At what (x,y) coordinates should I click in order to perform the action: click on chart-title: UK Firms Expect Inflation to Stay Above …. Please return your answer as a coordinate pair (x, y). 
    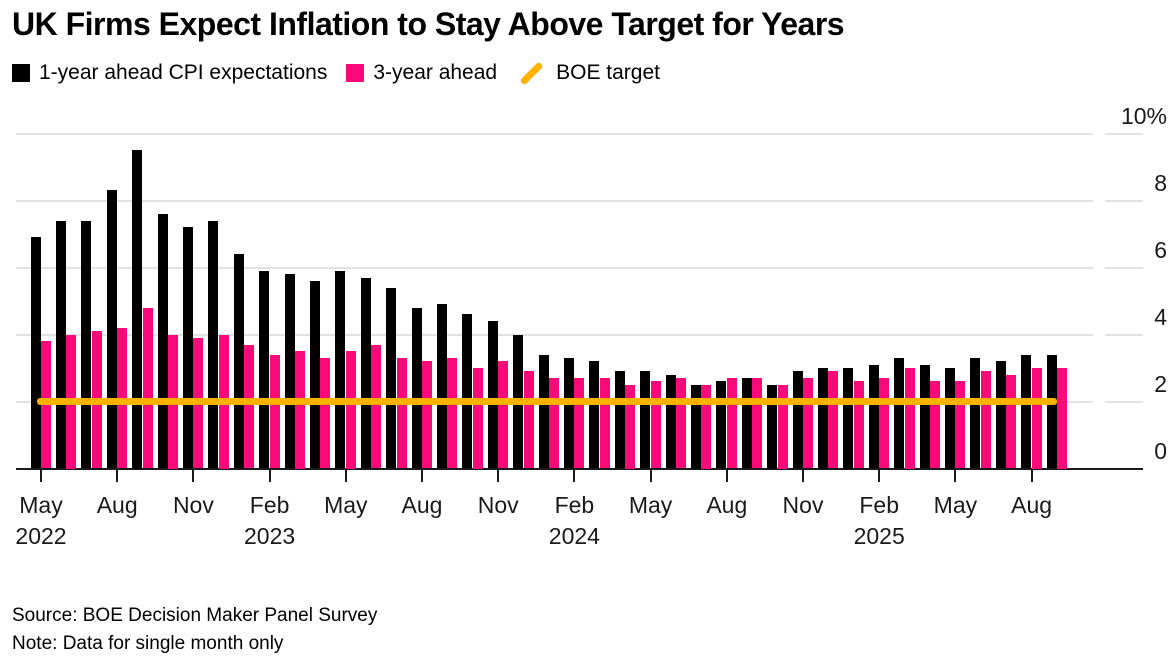
    Looking at the image, I should click on (428, 24).